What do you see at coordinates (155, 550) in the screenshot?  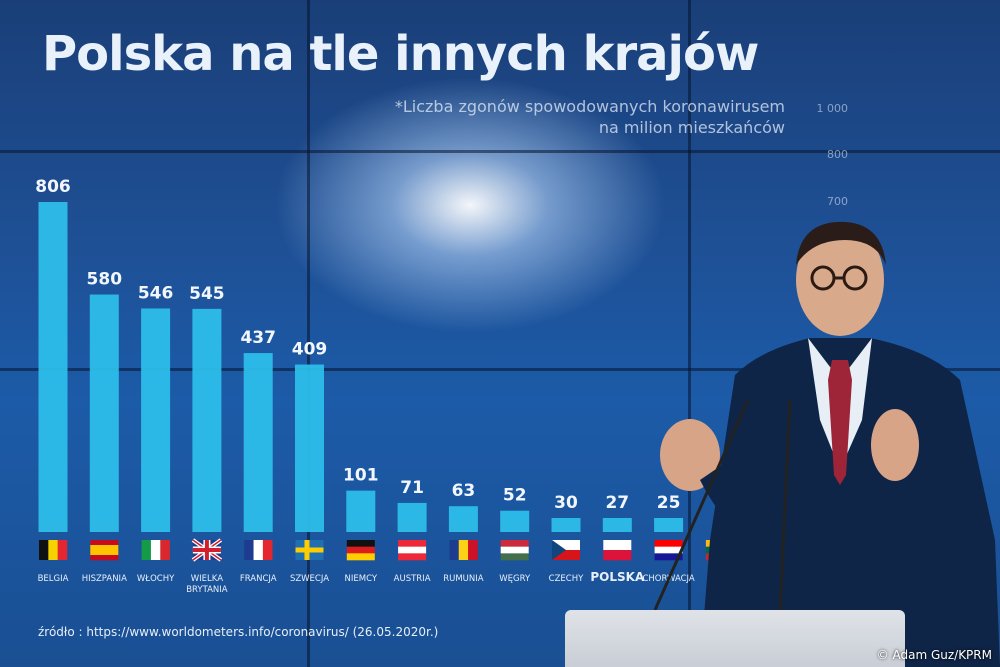 I see `flag-włochy` at bounding box center [155, 550].